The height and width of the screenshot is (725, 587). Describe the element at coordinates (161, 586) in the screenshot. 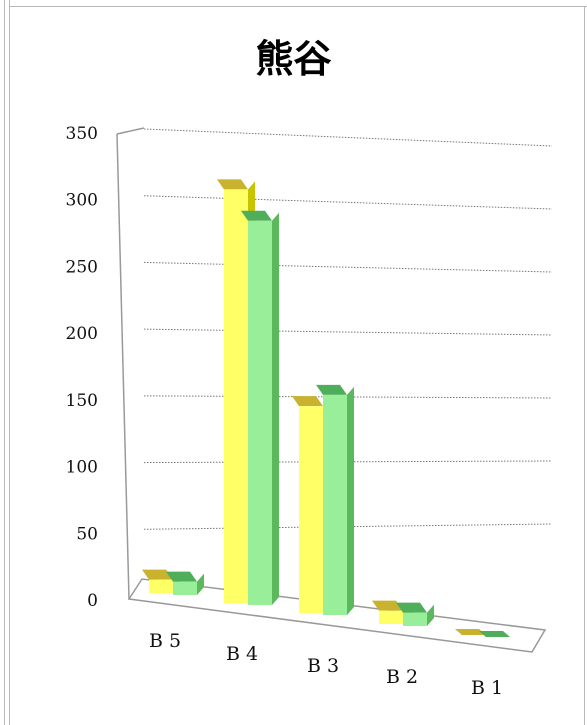

I see `bar-B5-s1` at that location.